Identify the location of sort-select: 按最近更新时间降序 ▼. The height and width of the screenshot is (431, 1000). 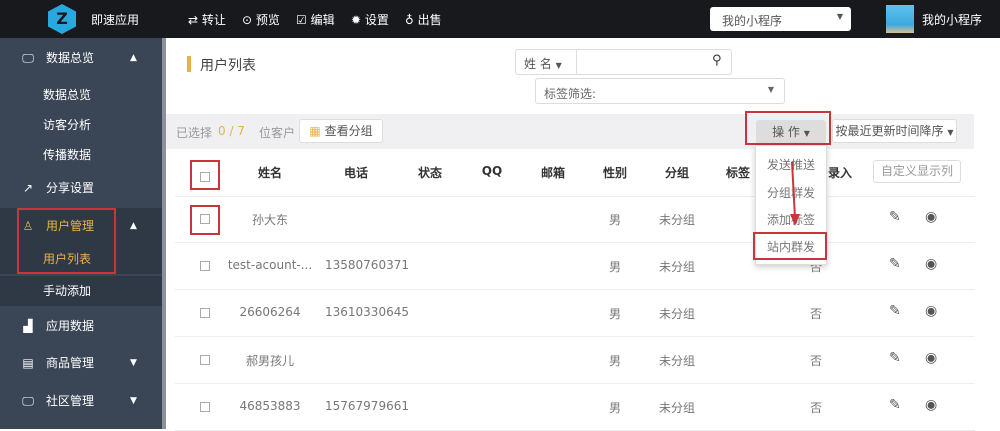
(894, 131).